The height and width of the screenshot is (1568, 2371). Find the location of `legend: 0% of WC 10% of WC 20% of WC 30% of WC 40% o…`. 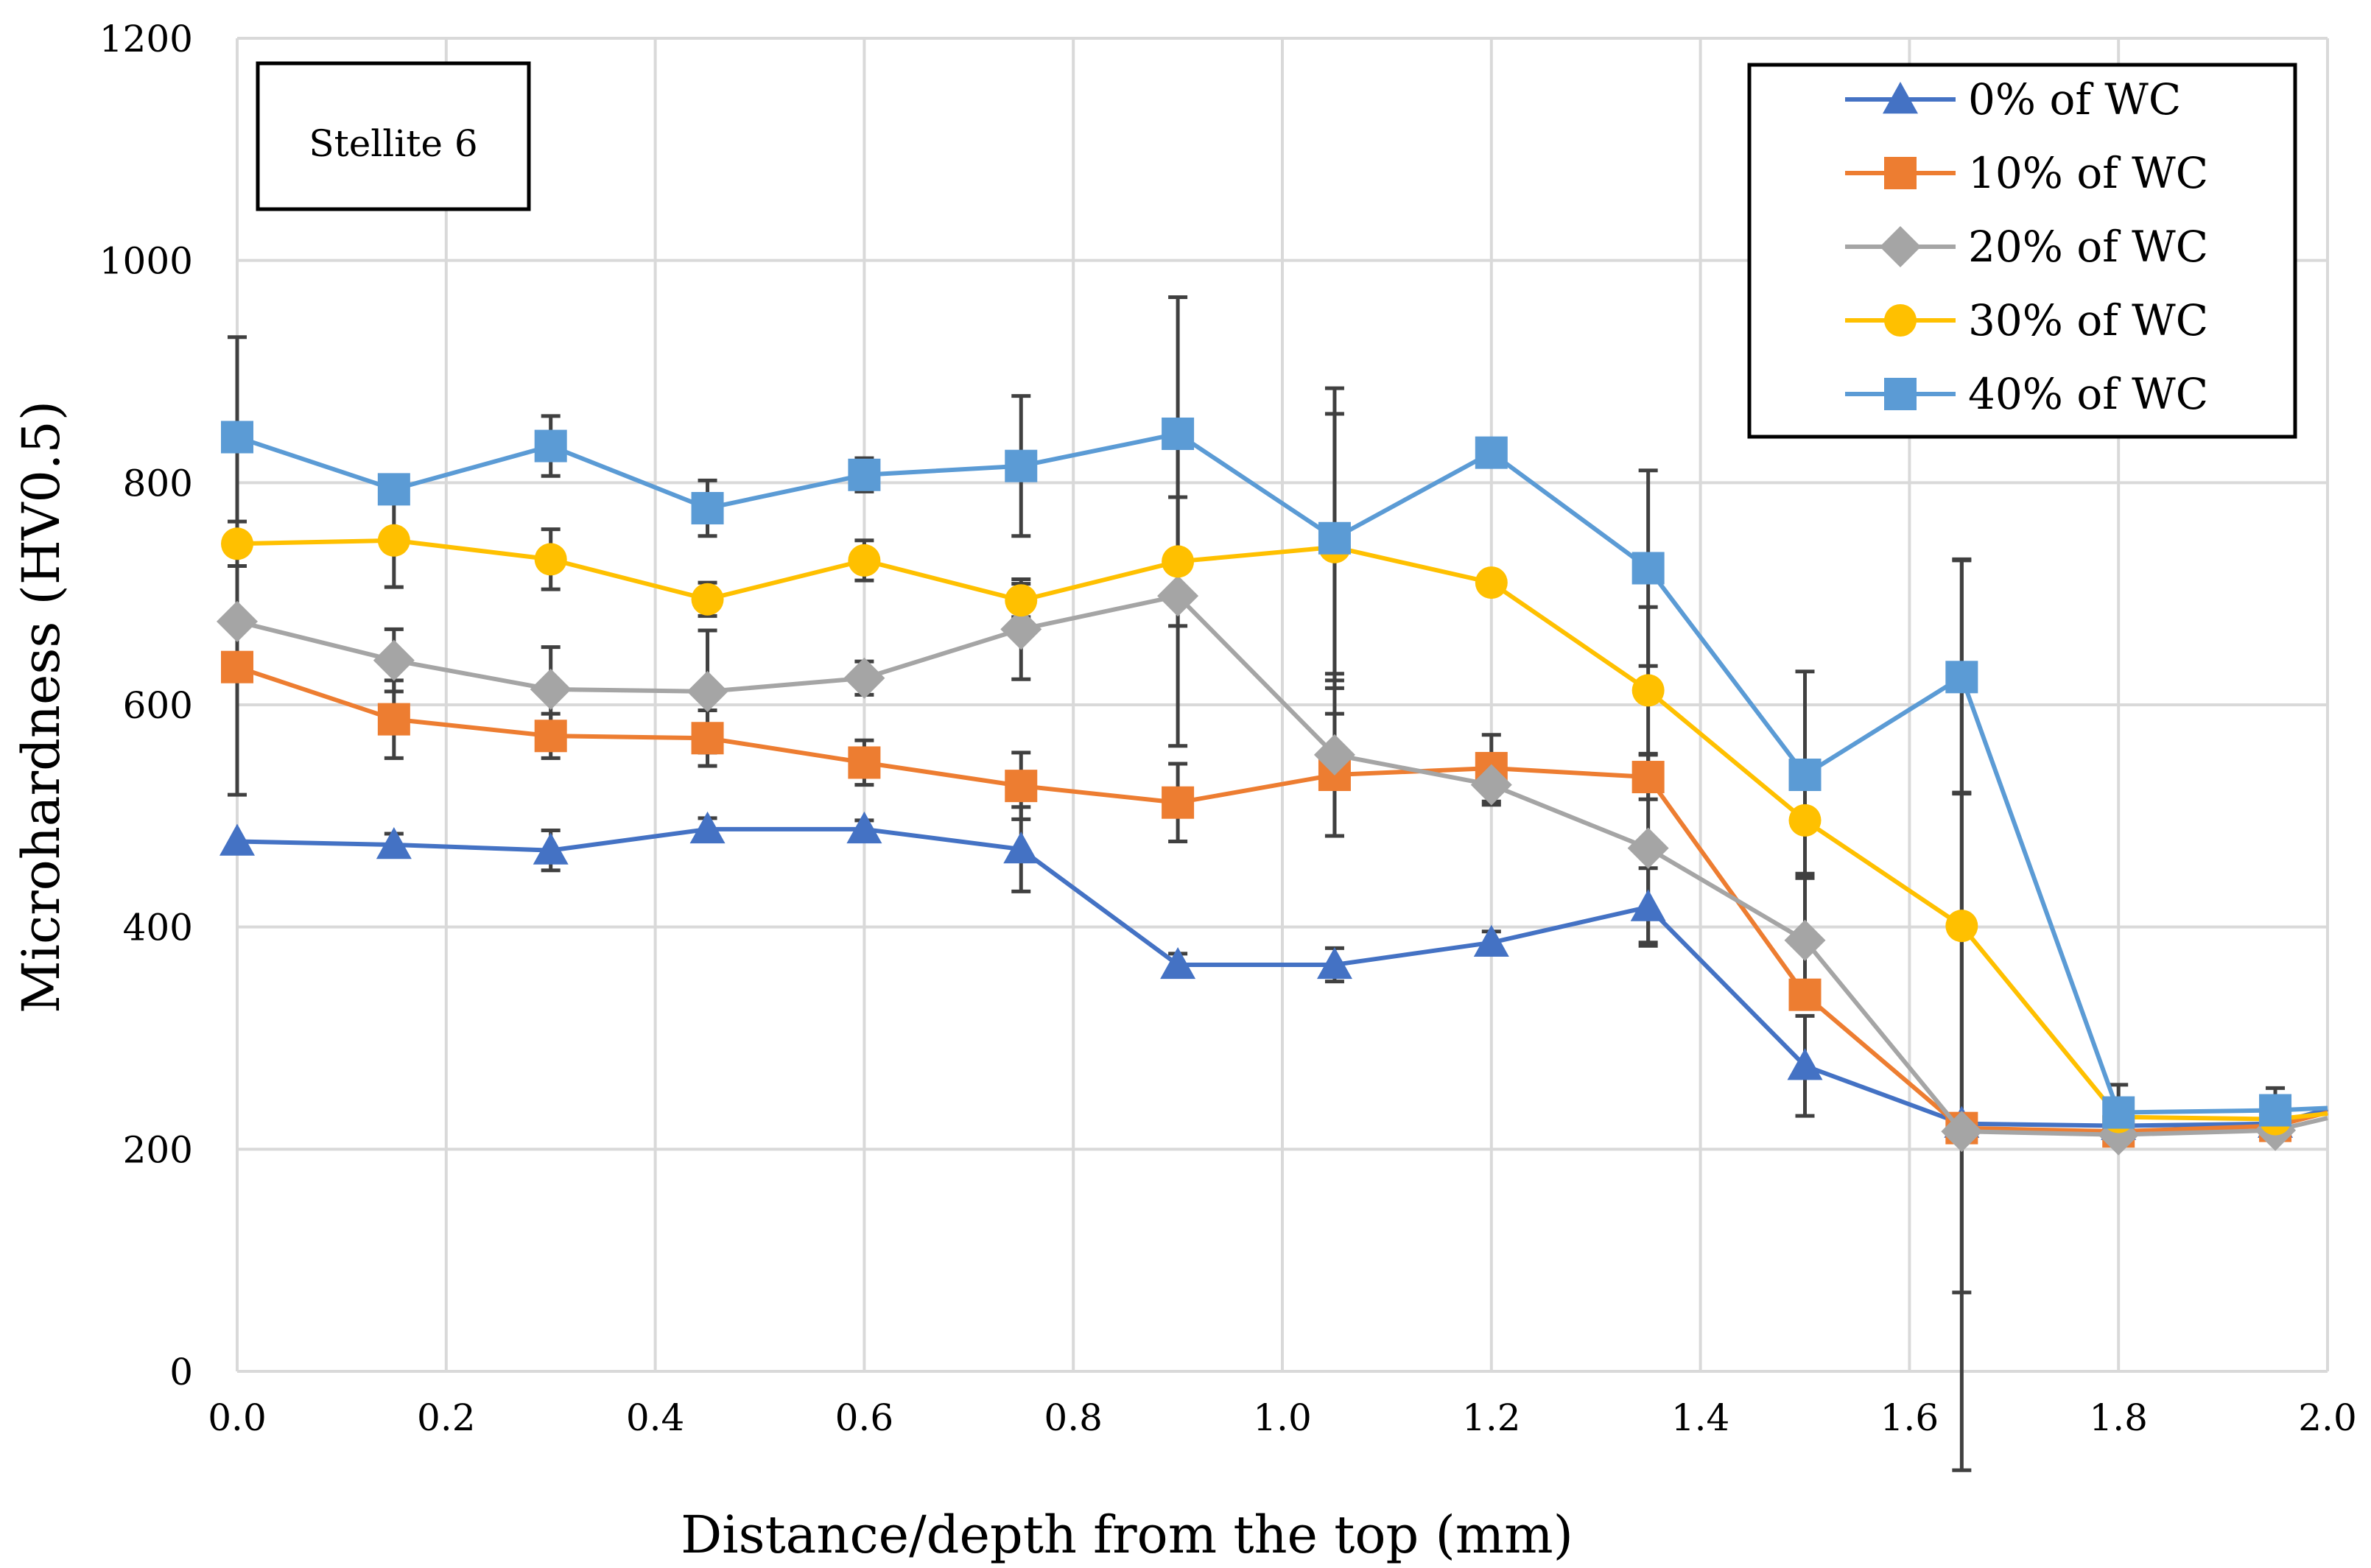

legend: 0% of WC 10% of WC 20% of WC 30% of WC 40% o… is located at coordinates (2022, 251).